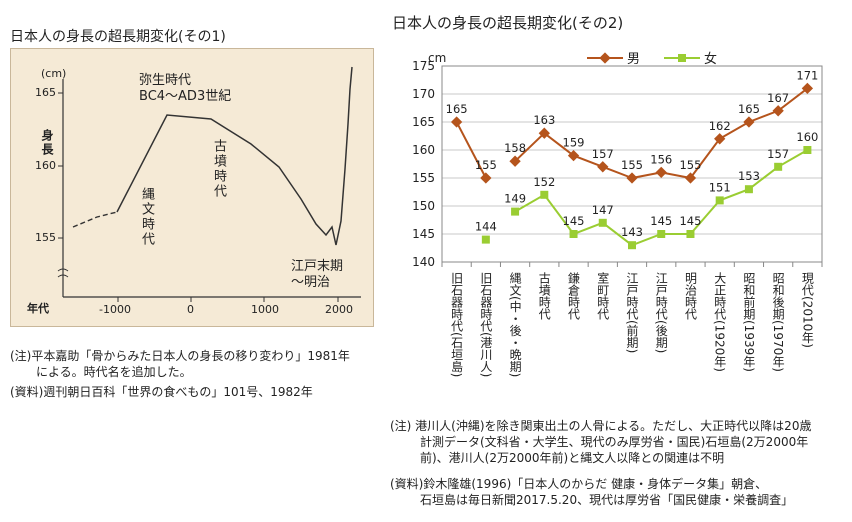  I want to click on y-tick-label: 165, so click(423, 122).